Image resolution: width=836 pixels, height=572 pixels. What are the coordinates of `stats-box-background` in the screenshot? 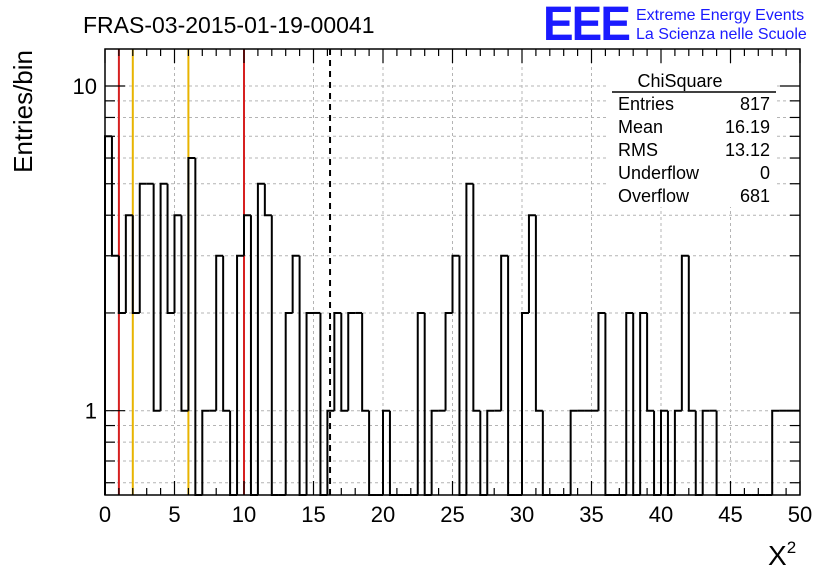 It's located at (693, 137).